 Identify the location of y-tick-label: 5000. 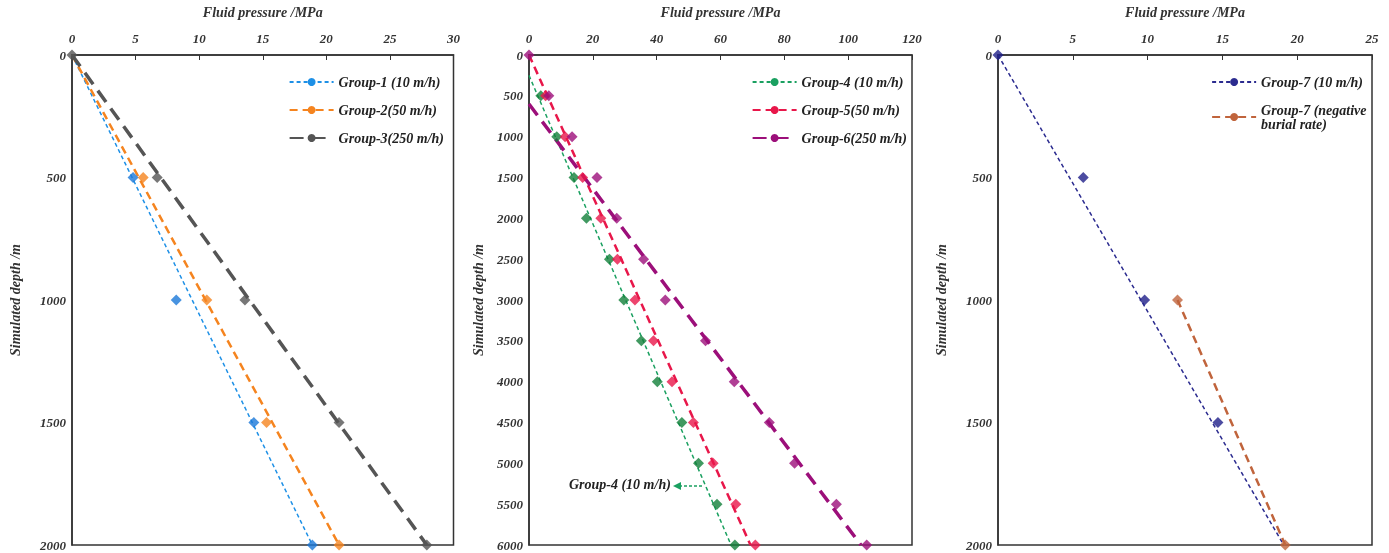
(510, 463).